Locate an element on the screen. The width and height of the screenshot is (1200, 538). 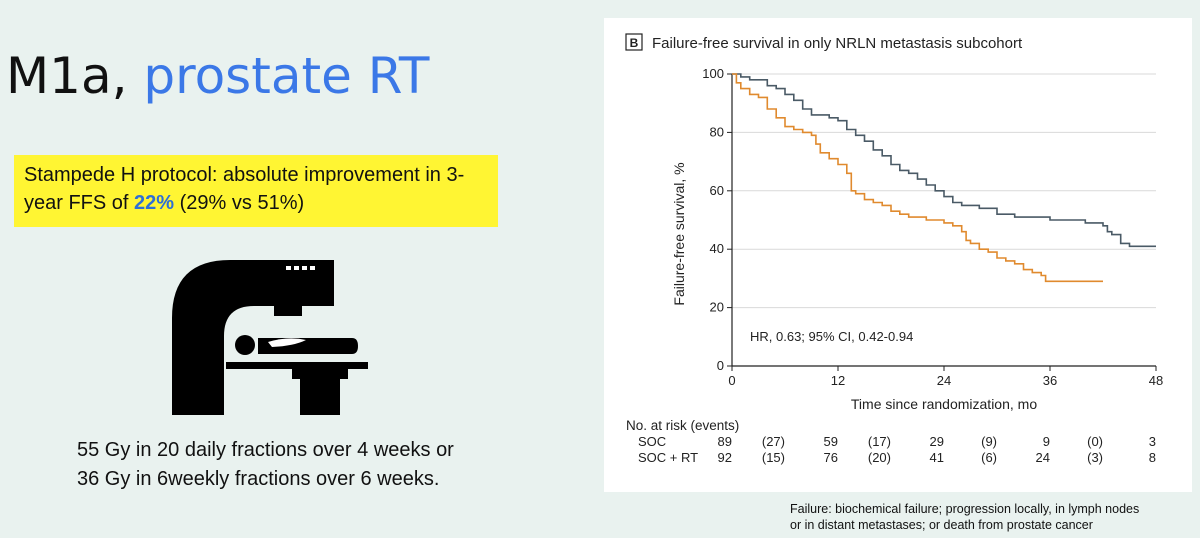
y-tick-label: 40 is located at coordinates (717, 248).